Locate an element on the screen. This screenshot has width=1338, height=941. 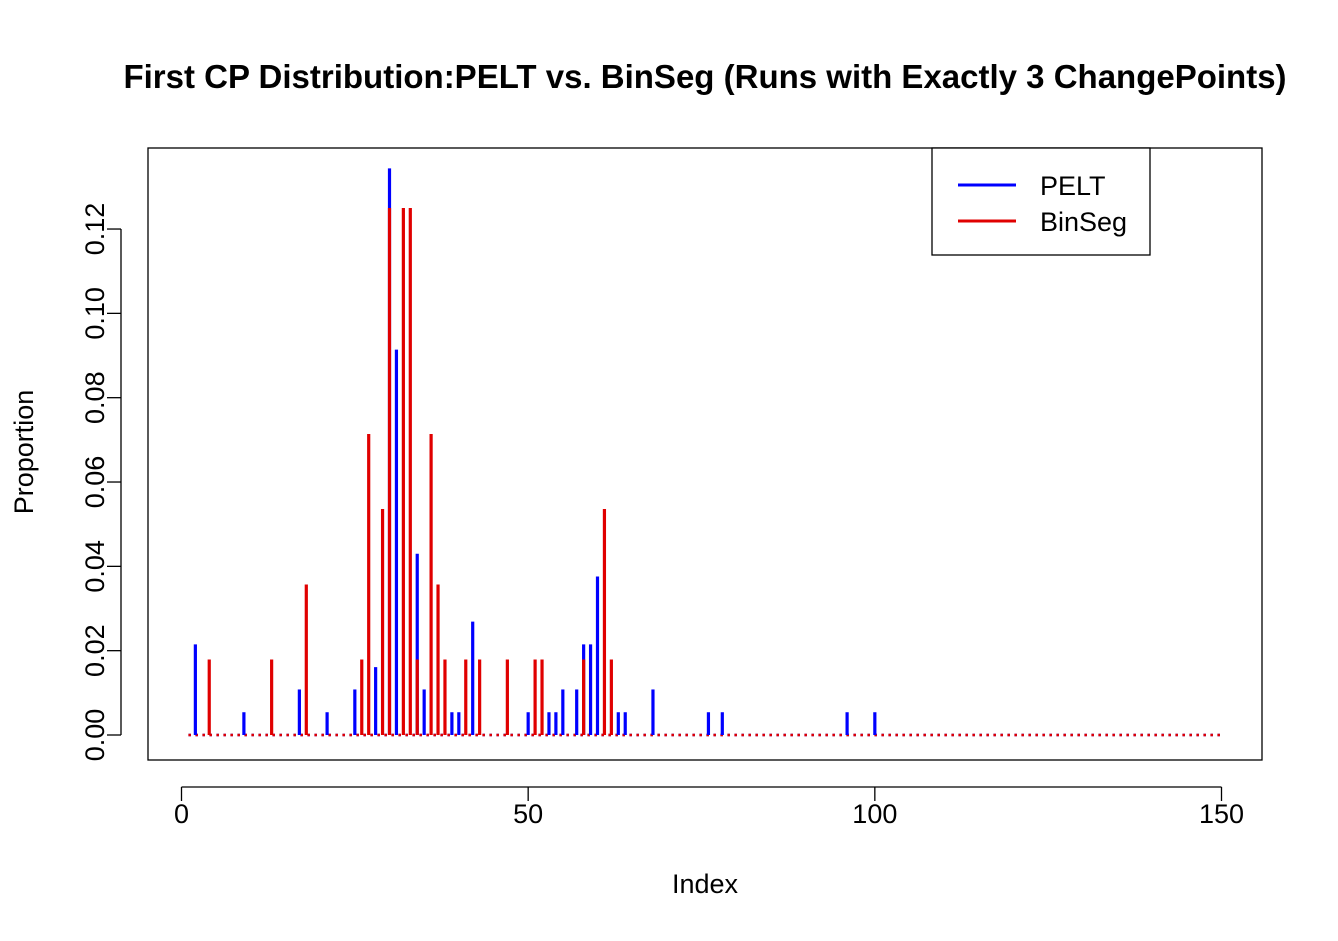
x-tick-label-3: 150 is located at coordinates (1221, 814).